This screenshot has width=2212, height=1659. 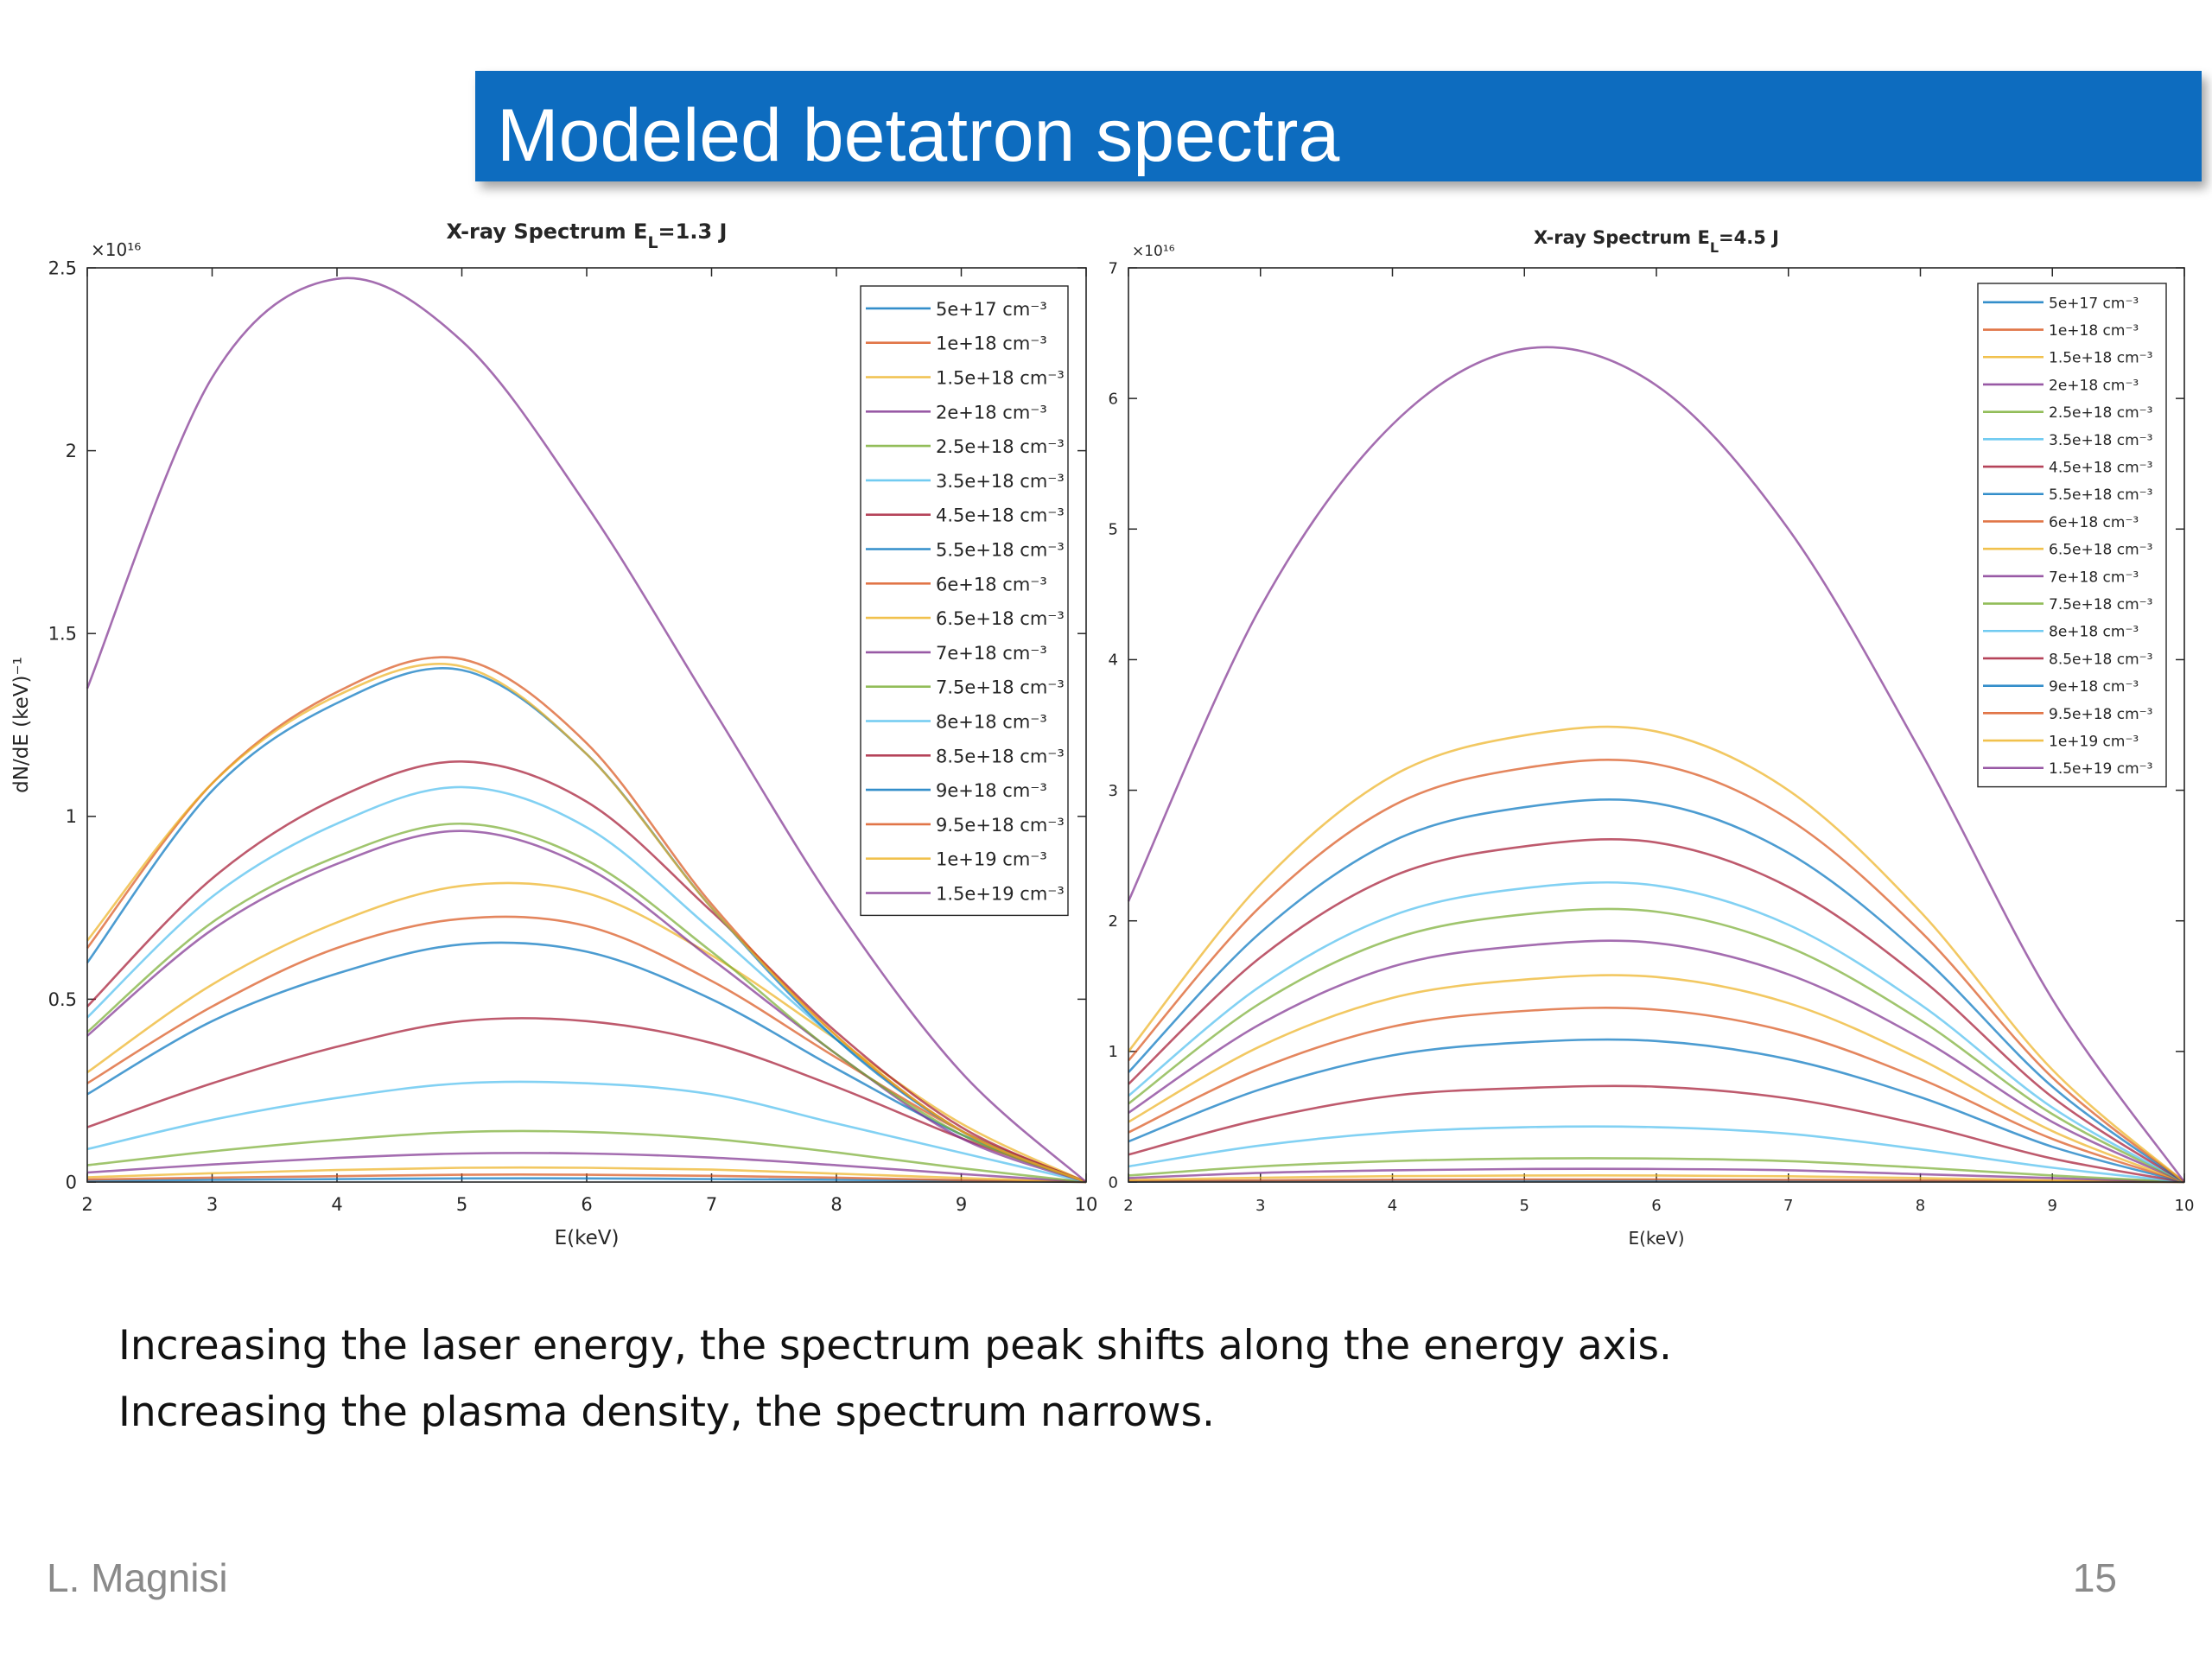 I want to click on title-part: =1.3 J, so click(x=693, y=232).